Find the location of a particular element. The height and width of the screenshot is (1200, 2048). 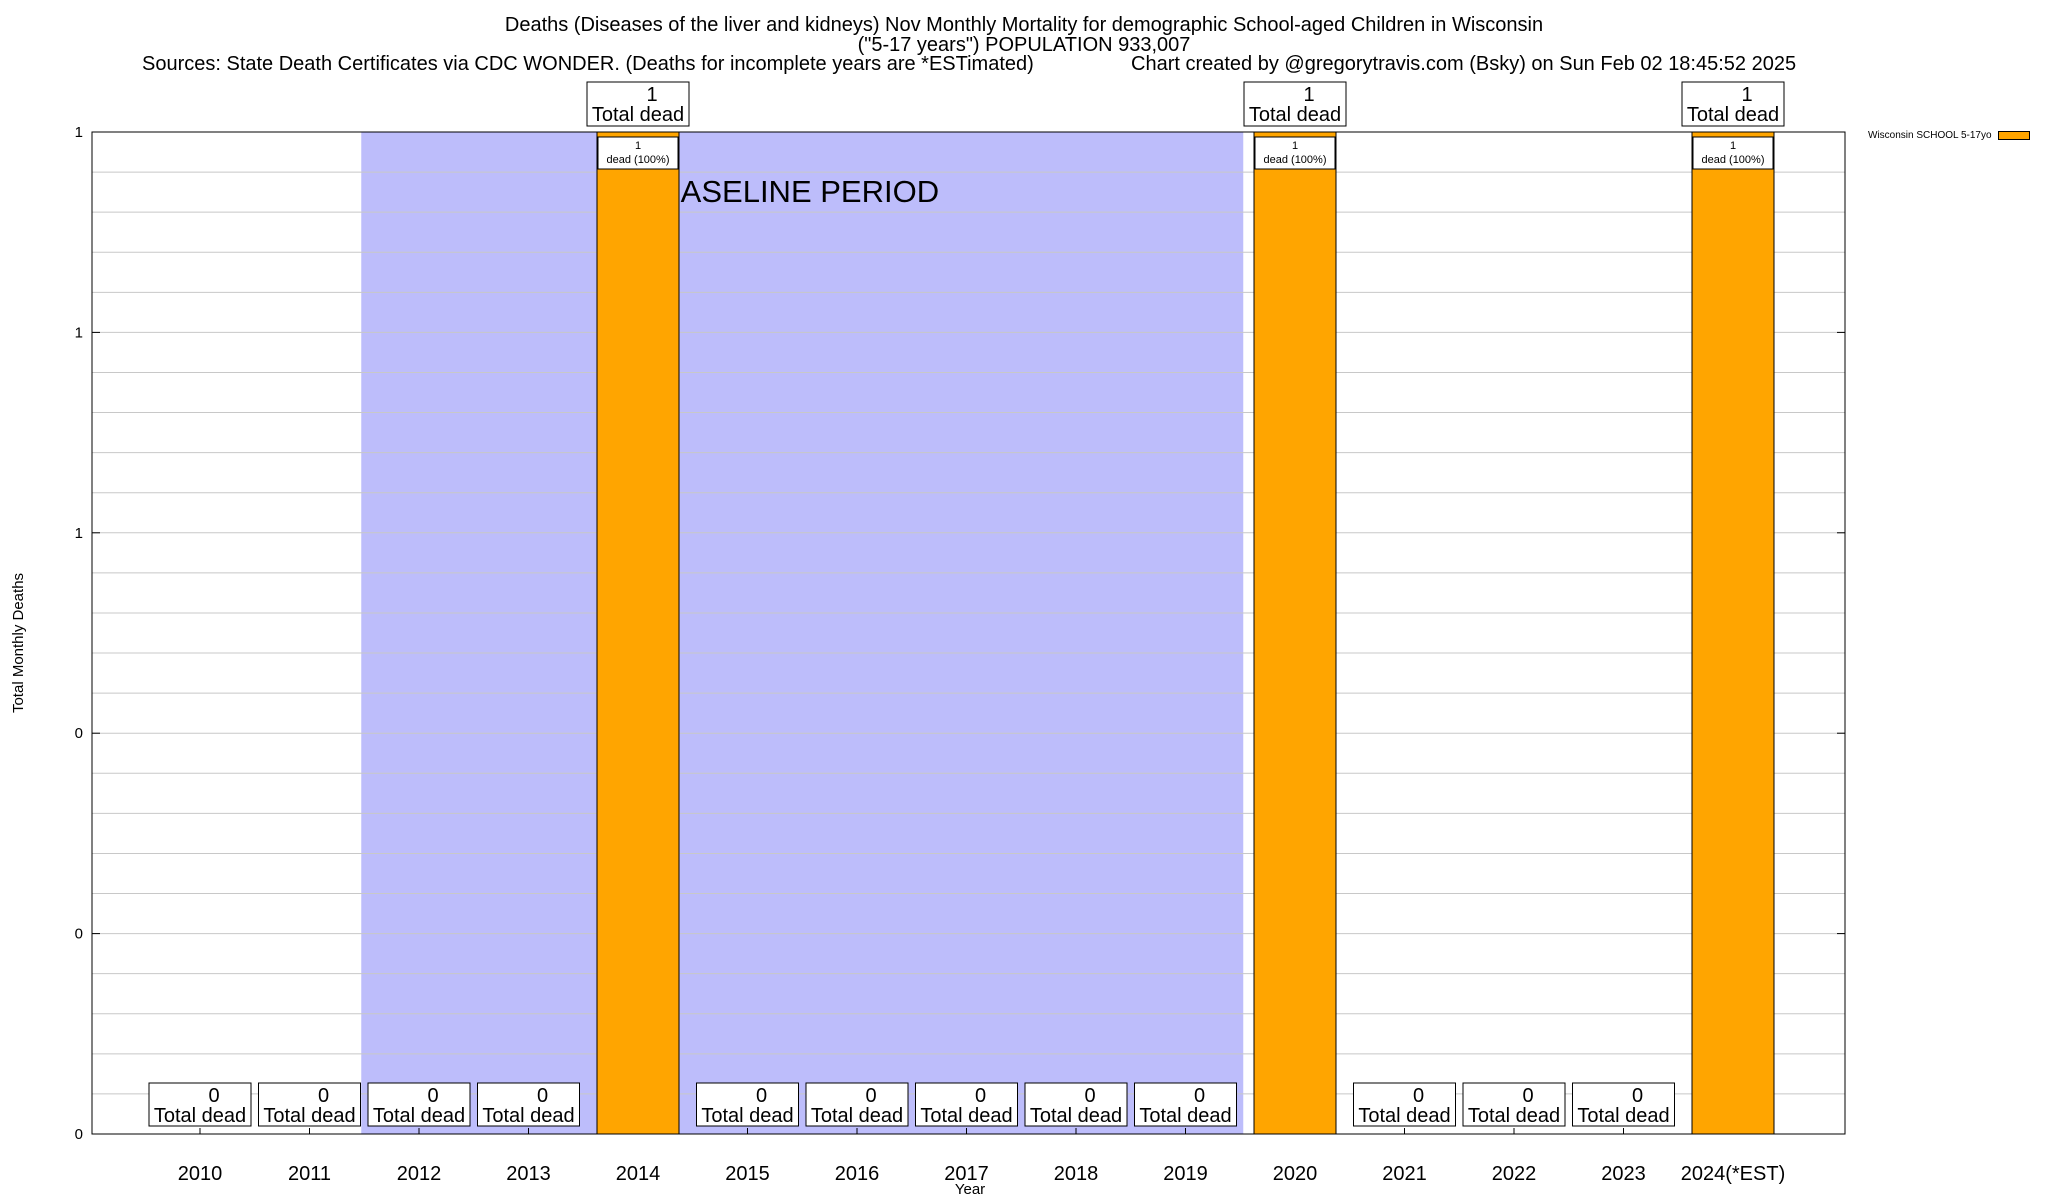

x-tick-label: 2020 is located at coordinates (1295, 1174).